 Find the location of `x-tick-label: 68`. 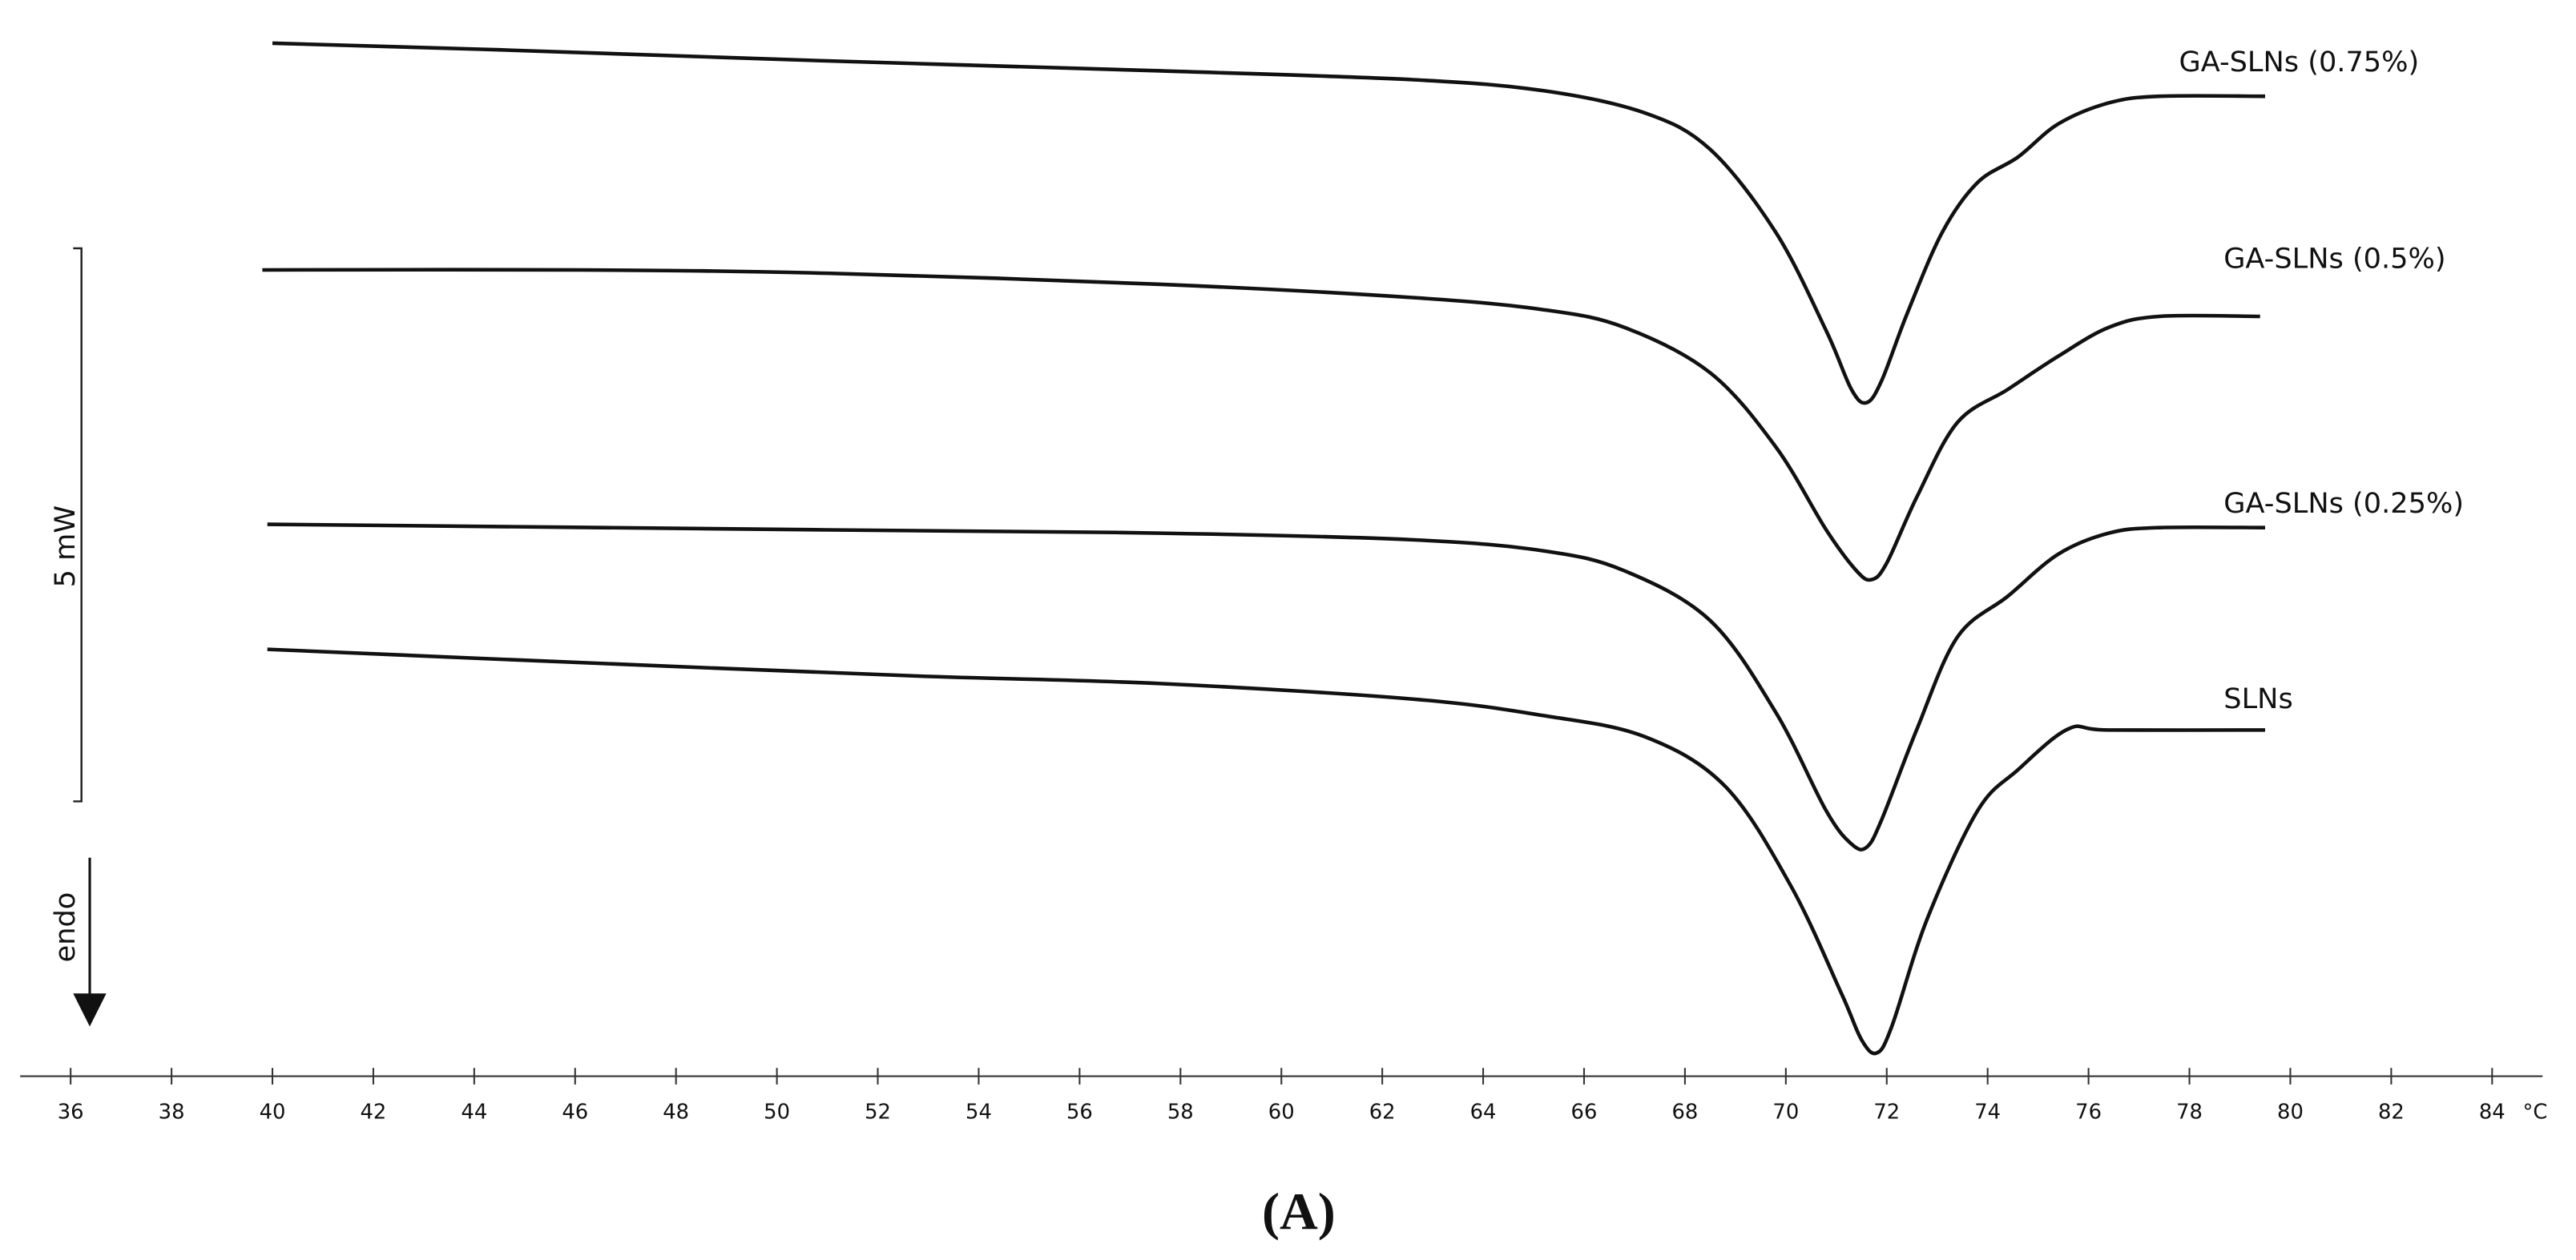

x-tick-label: 68 is located at coordinates (1684, 1113).